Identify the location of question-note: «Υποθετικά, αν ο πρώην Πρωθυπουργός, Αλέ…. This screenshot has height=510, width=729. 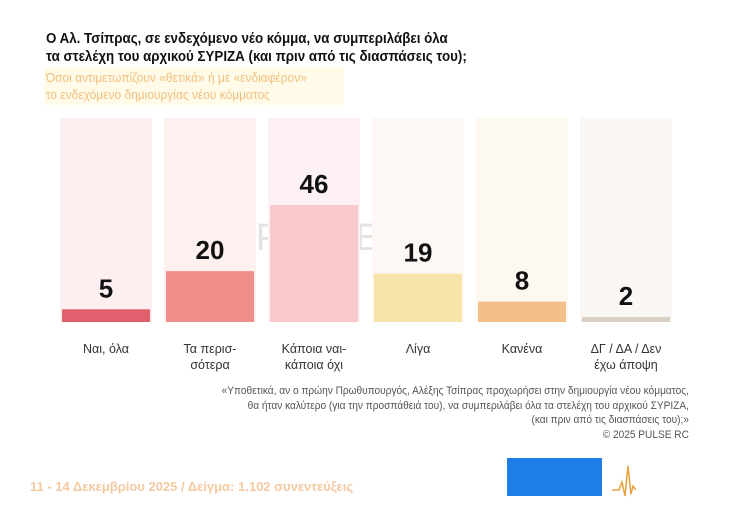
(455, 413).